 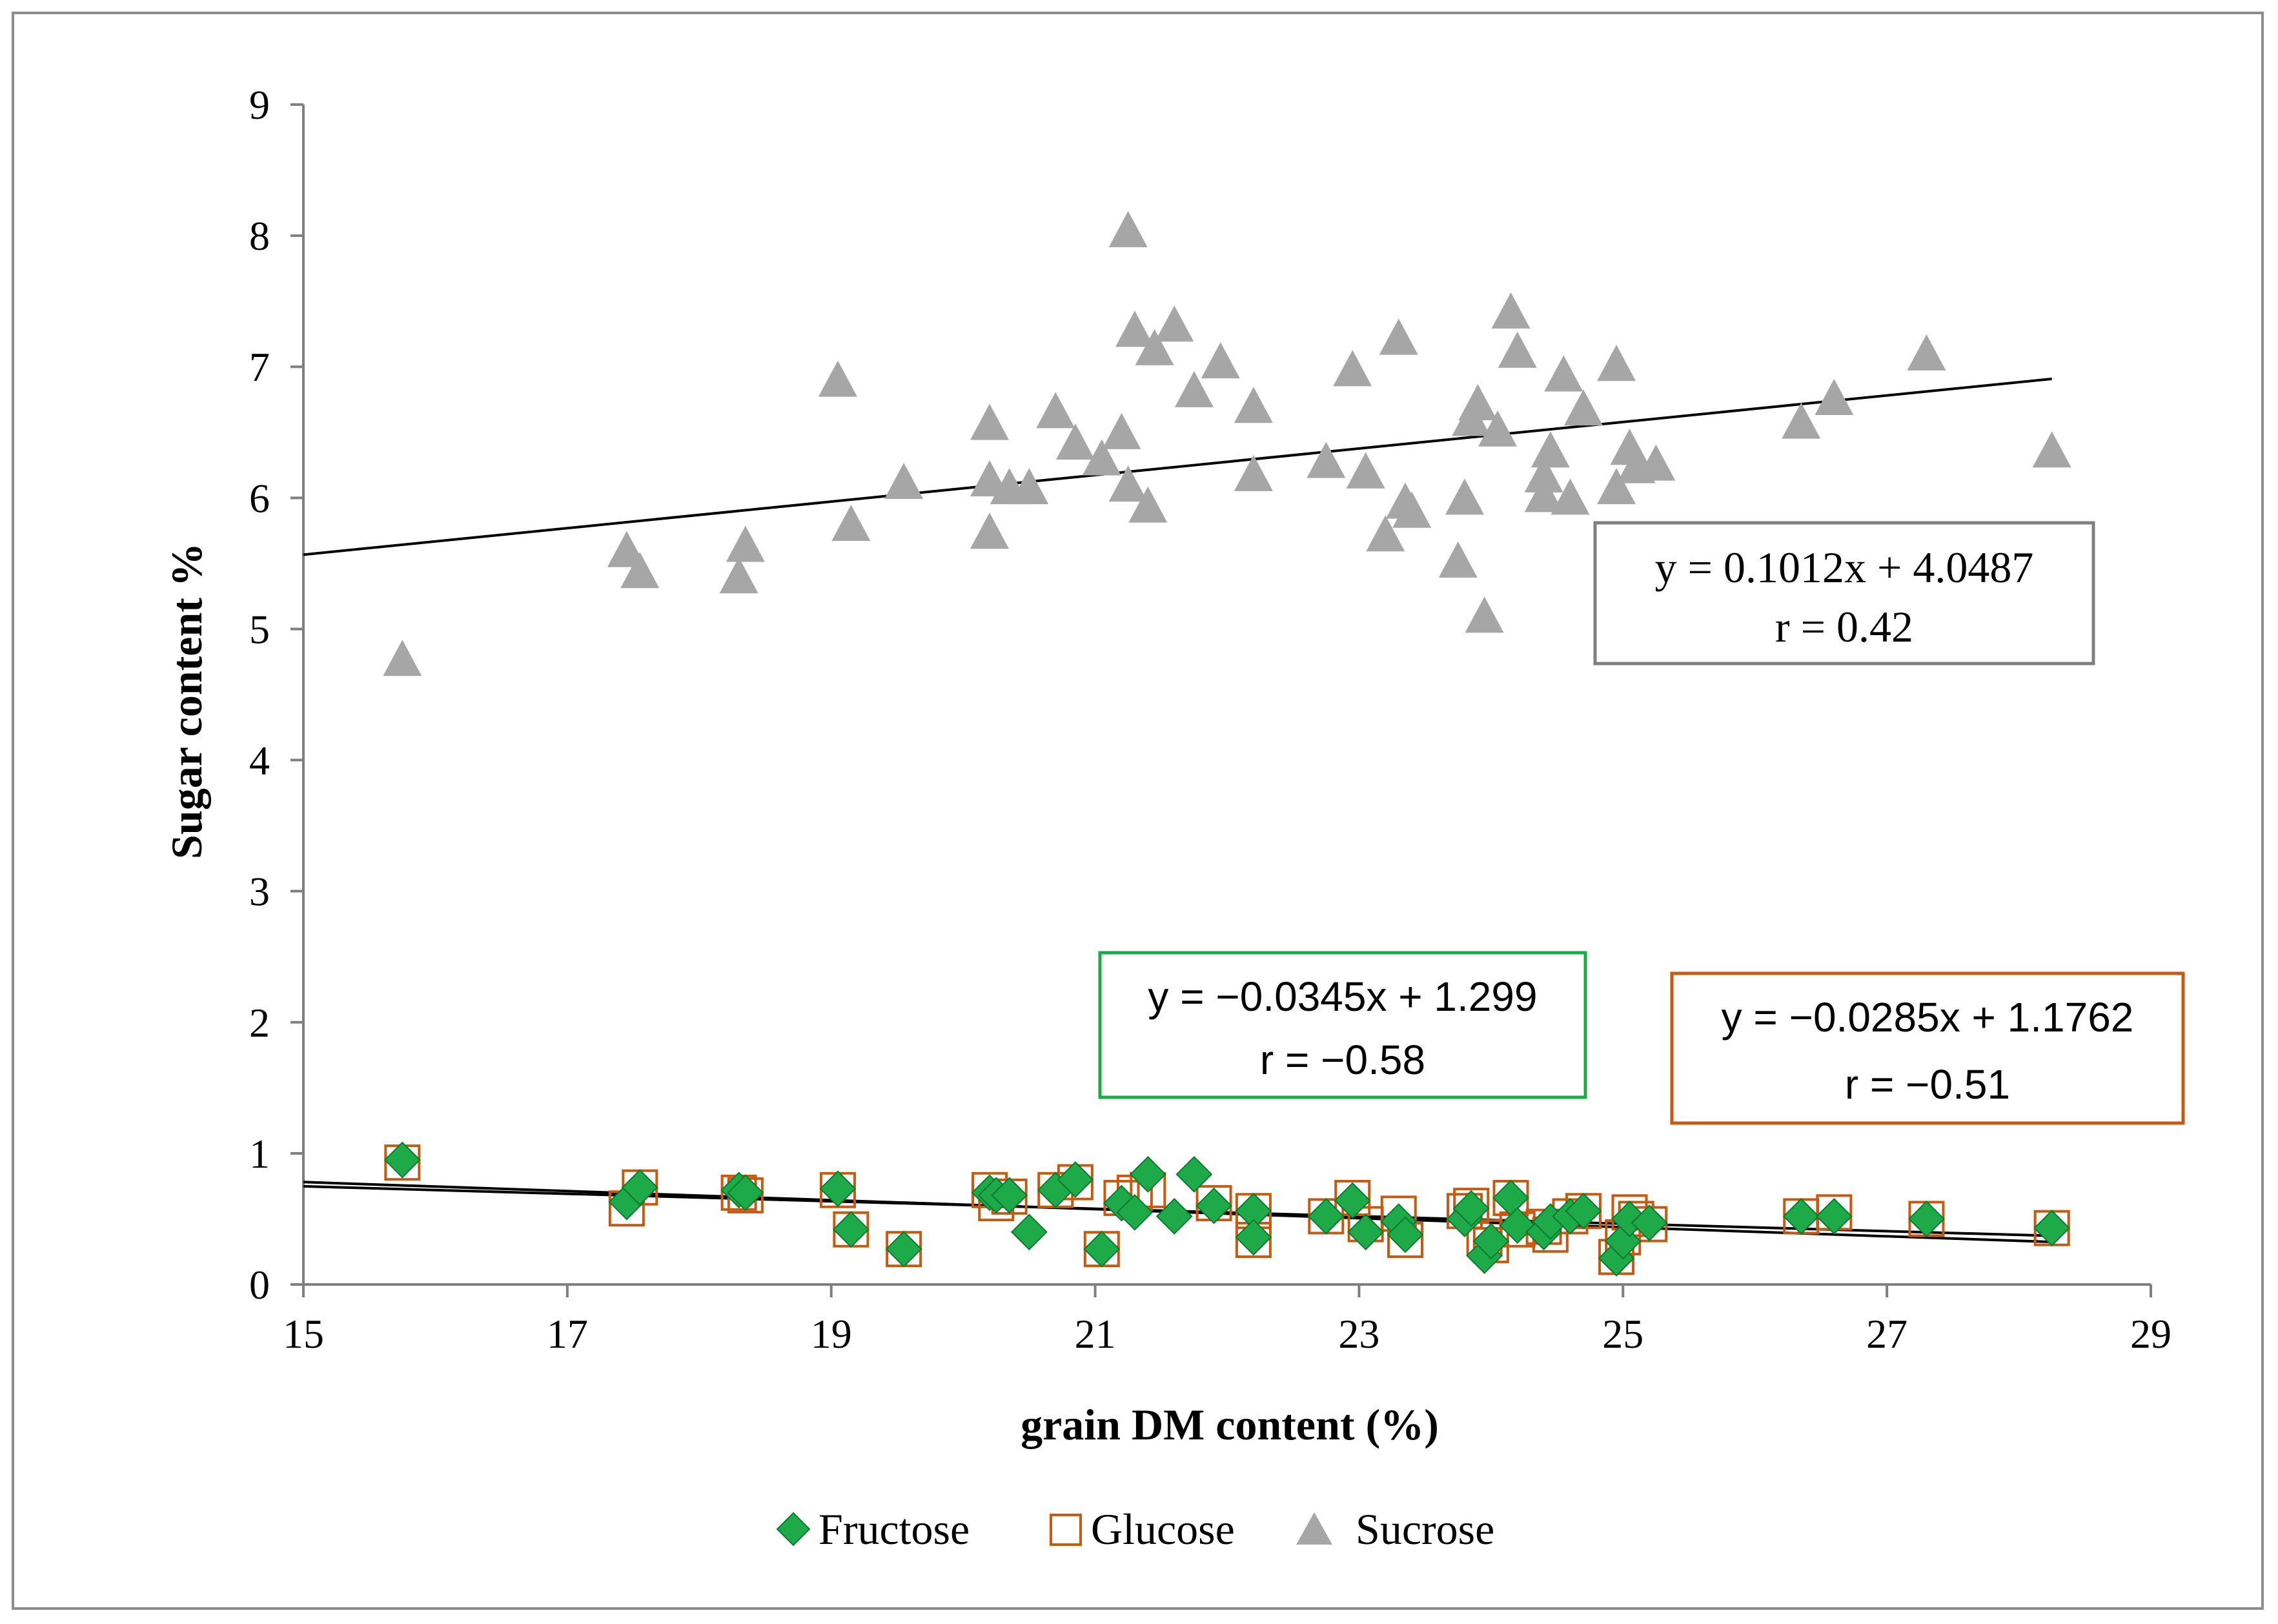 I want to click on x-tick-label: 25, so click(x=1622, y=1334).